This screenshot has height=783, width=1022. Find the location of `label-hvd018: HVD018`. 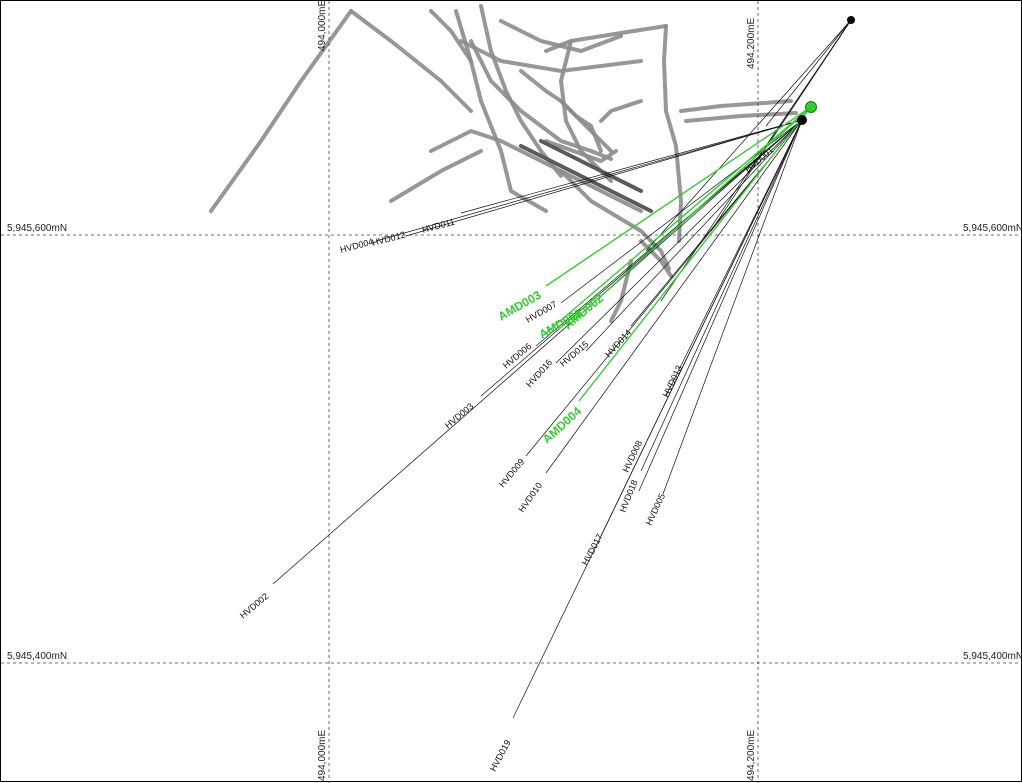

label-hvd018: HVD018 is located at coordinates (629, 495).